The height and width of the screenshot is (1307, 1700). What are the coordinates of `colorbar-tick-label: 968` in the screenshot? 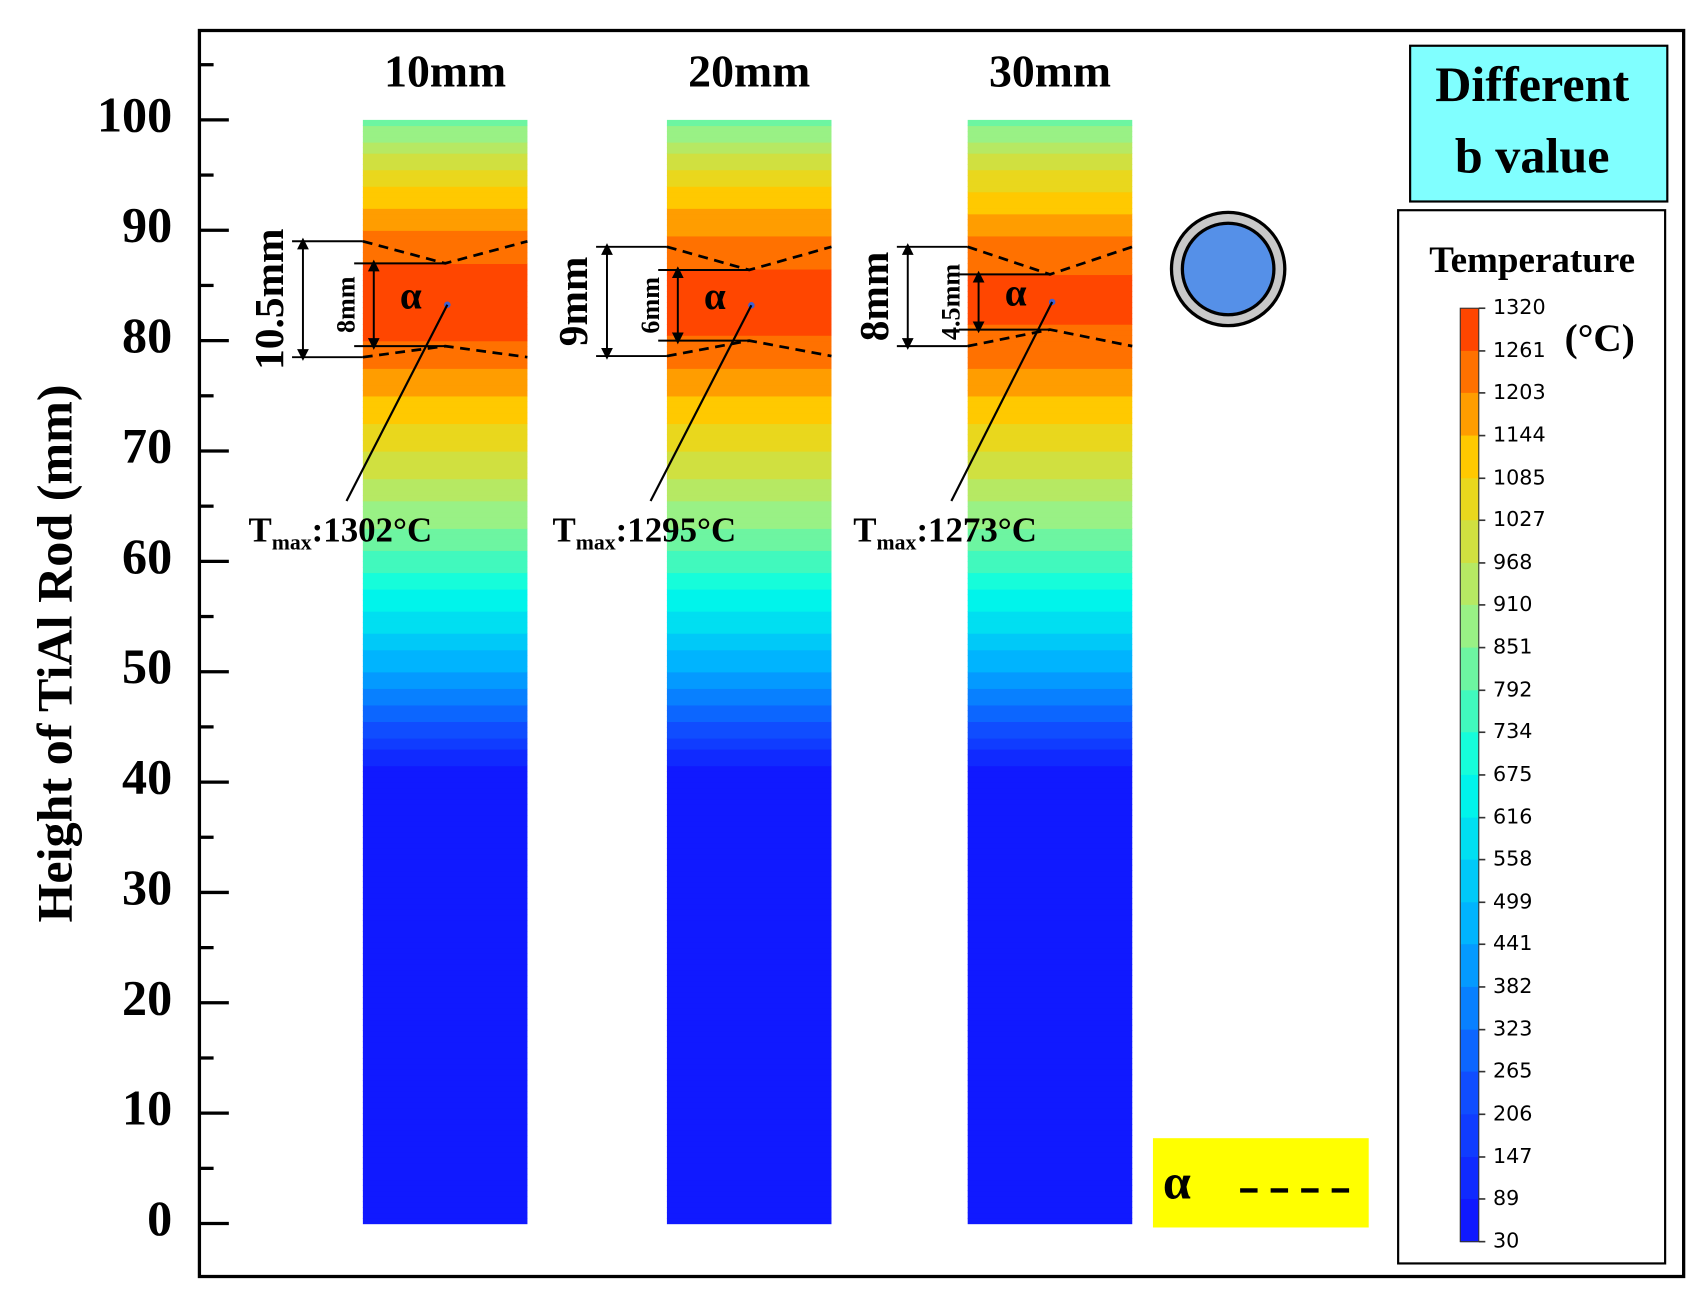 It's located at (1513, 562).